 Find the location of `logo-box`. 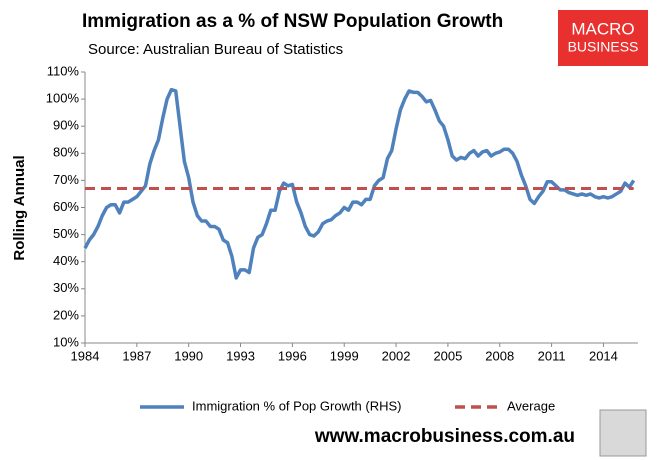

logo-box is located at coordinates (603, 38).